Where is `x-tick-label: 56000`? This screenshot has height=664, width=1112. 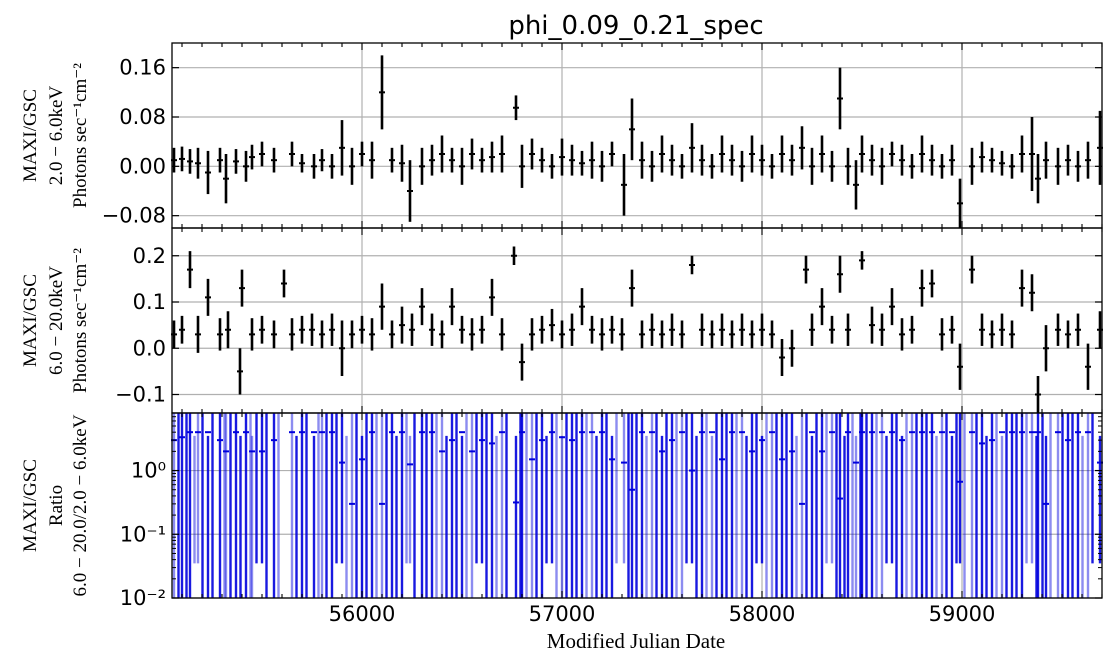 x-tick-label: 56000 is located at coordinates (362, 614).